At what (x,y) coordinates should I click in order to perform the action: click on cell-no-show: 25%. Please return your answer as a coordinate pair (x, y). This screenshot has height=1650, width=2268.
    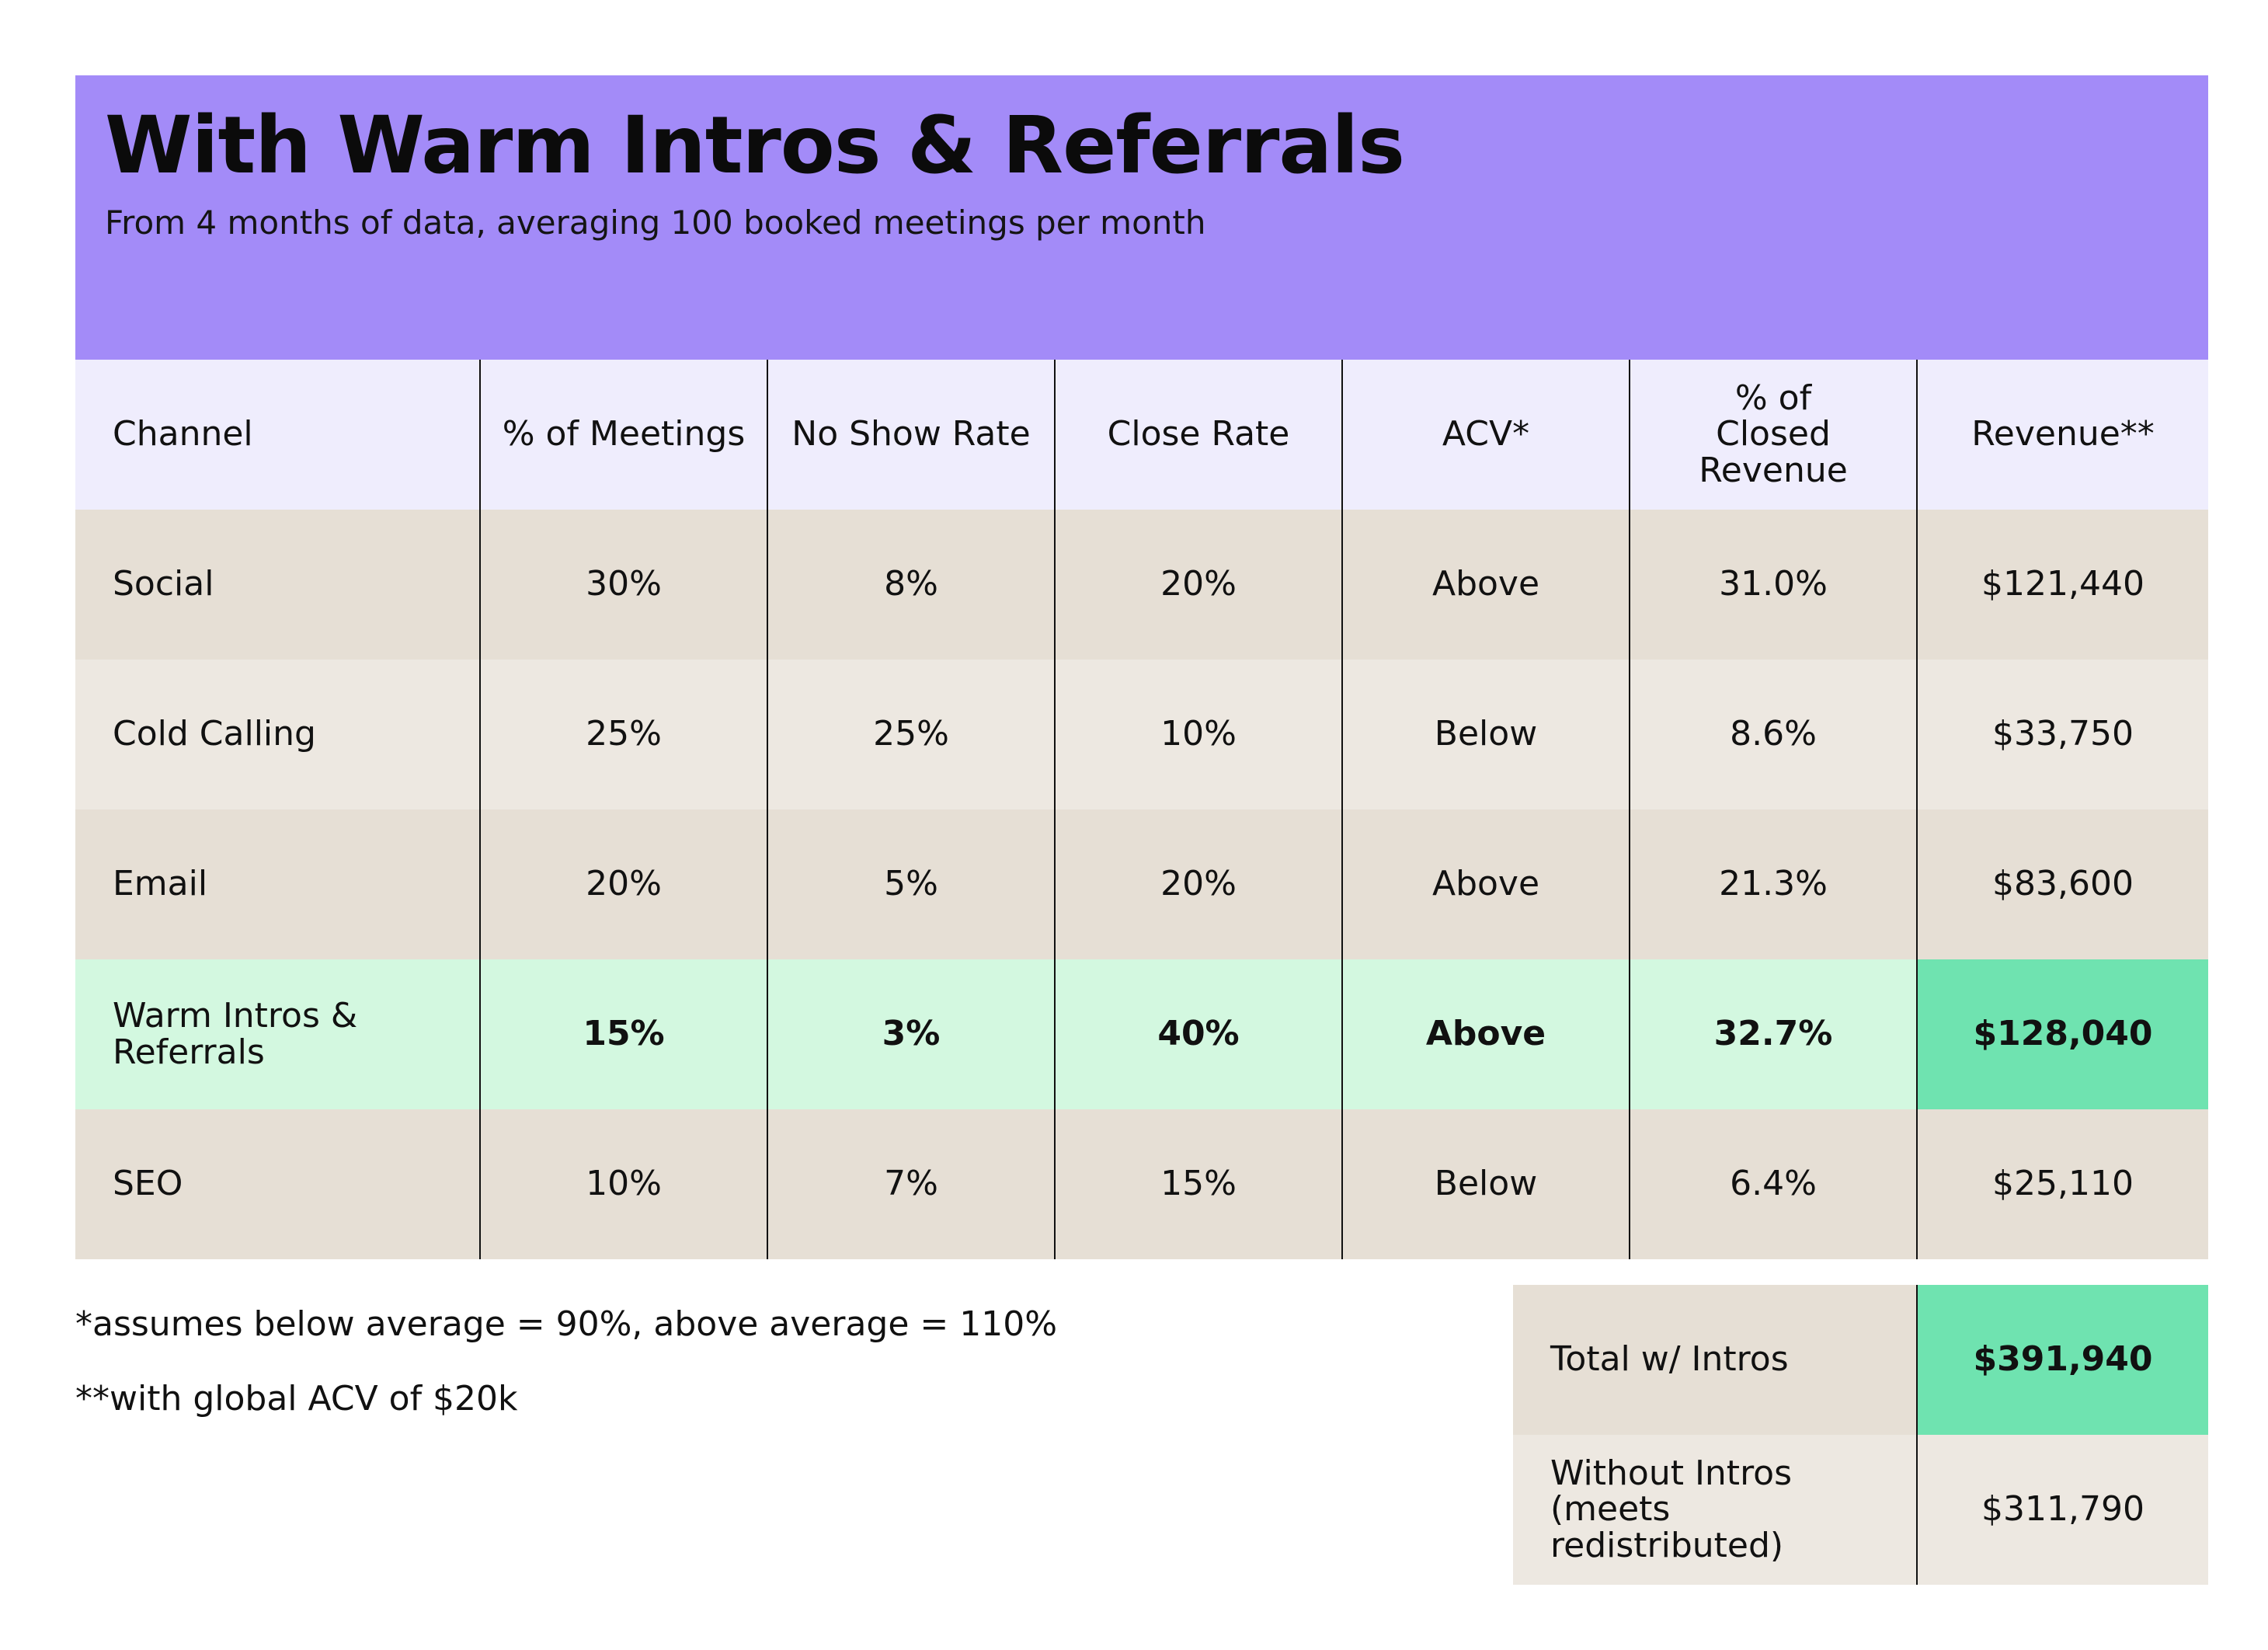
    Looking at the image, I should click on (911, 734).